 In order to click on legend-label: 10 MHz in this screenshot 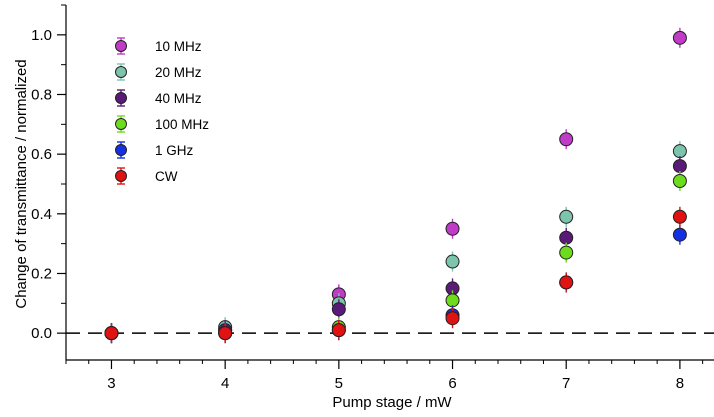, I will do `click(178, 46)`.